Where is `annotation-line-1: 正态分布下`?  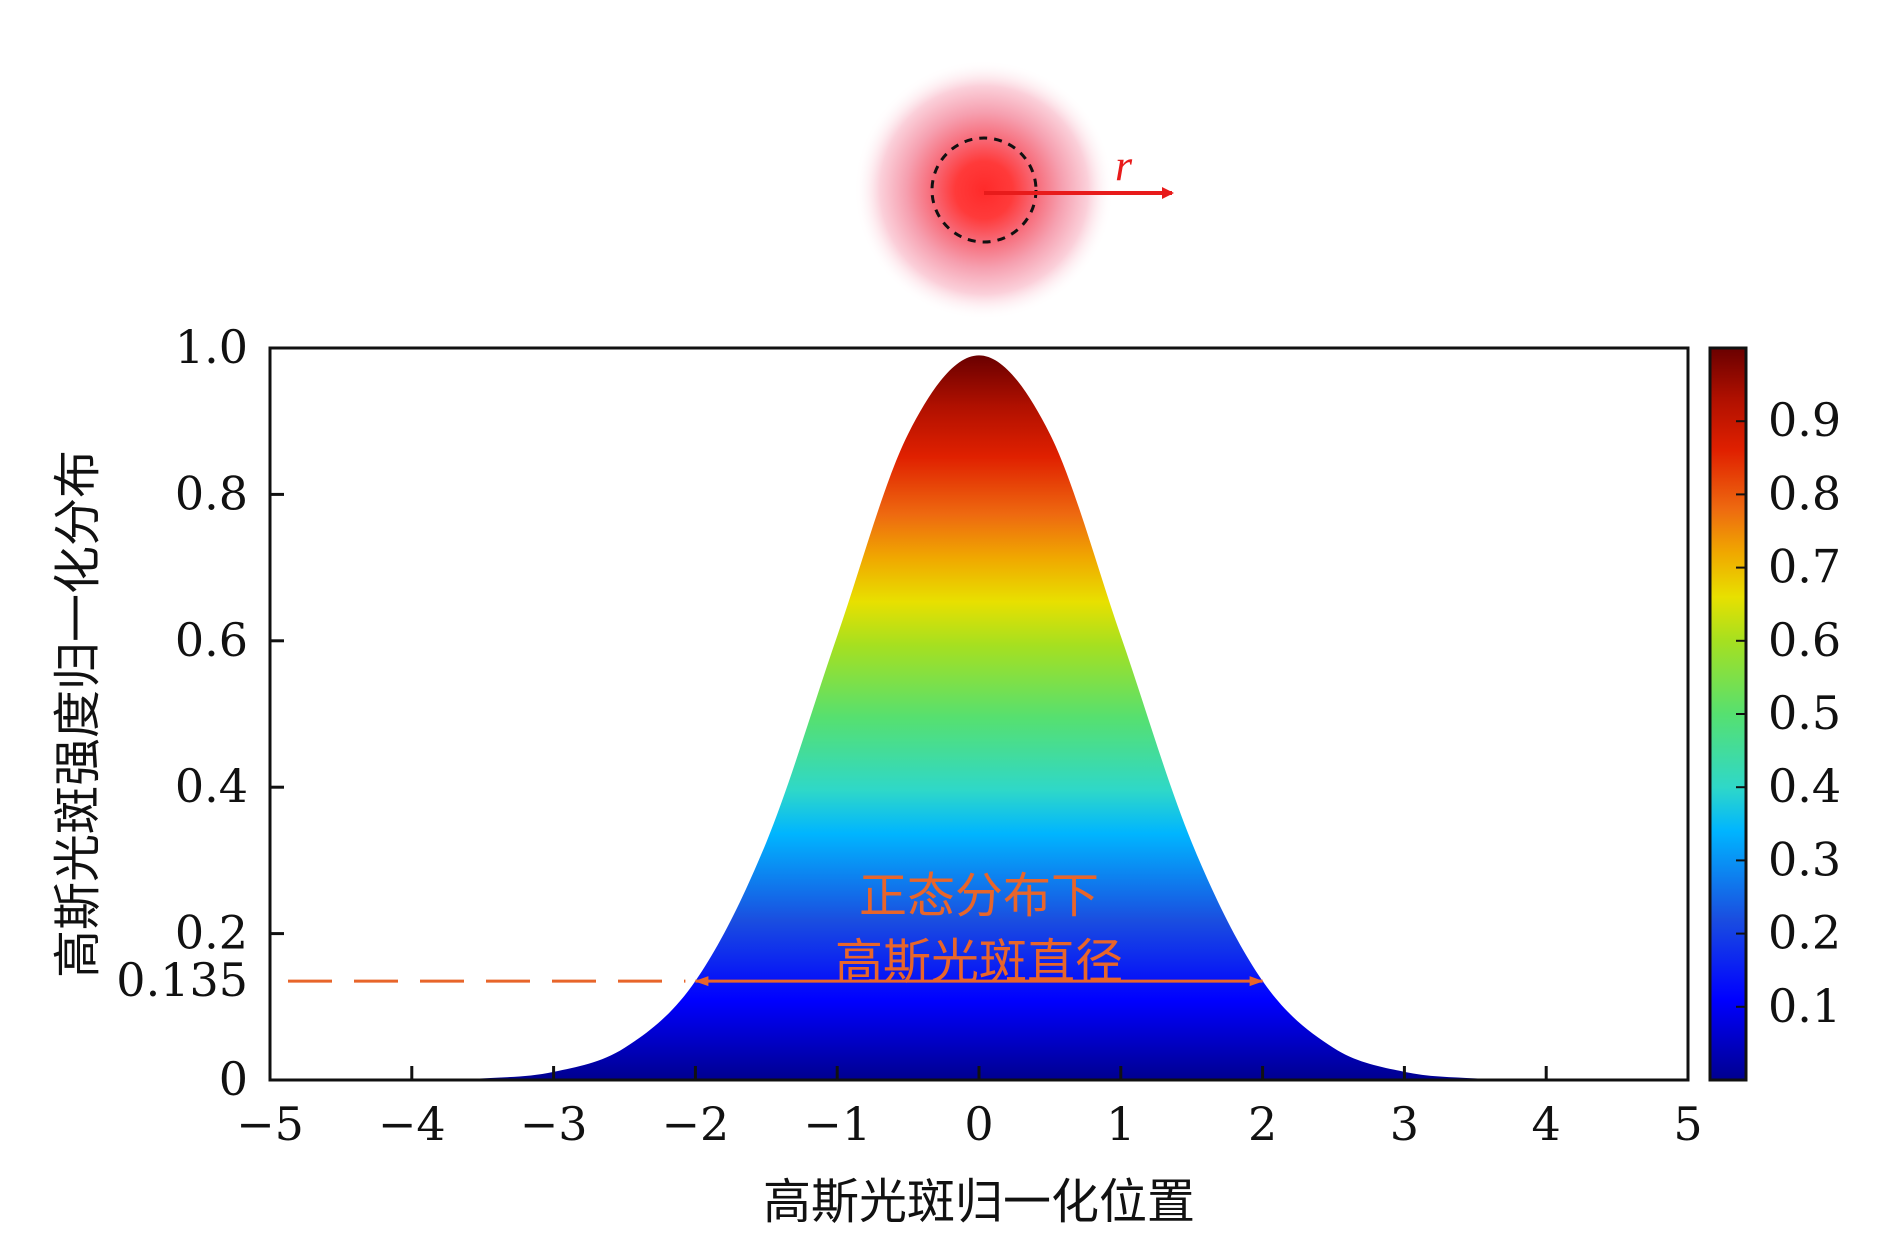 annotation-line-1: 正态分布下 is located at coordinates (979, 896).